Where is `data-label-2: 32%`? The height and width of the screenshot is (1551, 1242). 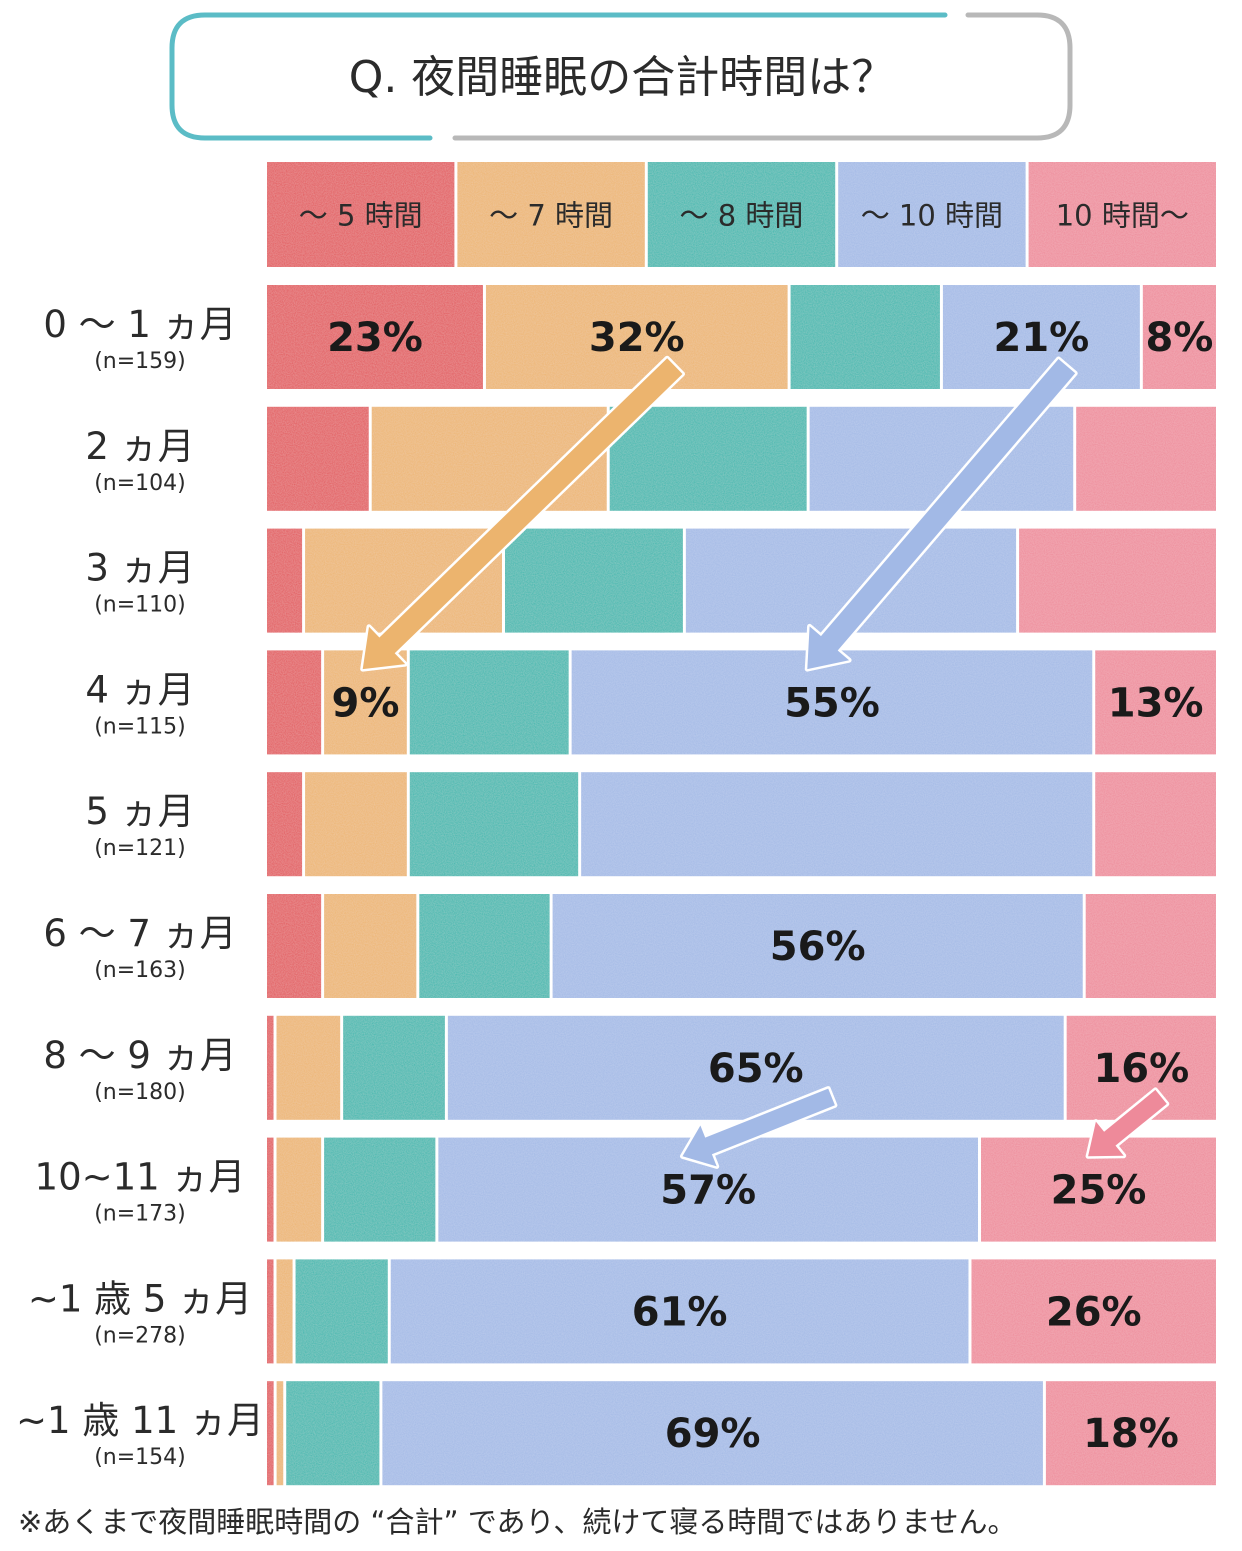
data-label-2: 32% is located at coordinates (637, 338).